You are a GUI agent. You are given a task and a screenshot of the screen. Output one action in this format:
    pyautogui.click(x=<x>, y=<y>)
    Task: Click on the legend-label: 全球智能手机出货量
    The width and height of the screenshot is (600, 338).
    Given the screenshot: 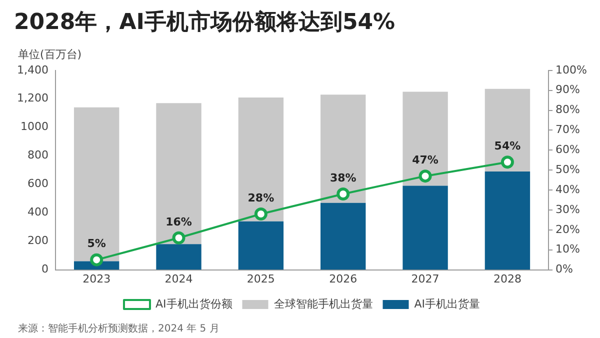 What is the action you would take?
    pyautogui.click(x=323, y=303)
    